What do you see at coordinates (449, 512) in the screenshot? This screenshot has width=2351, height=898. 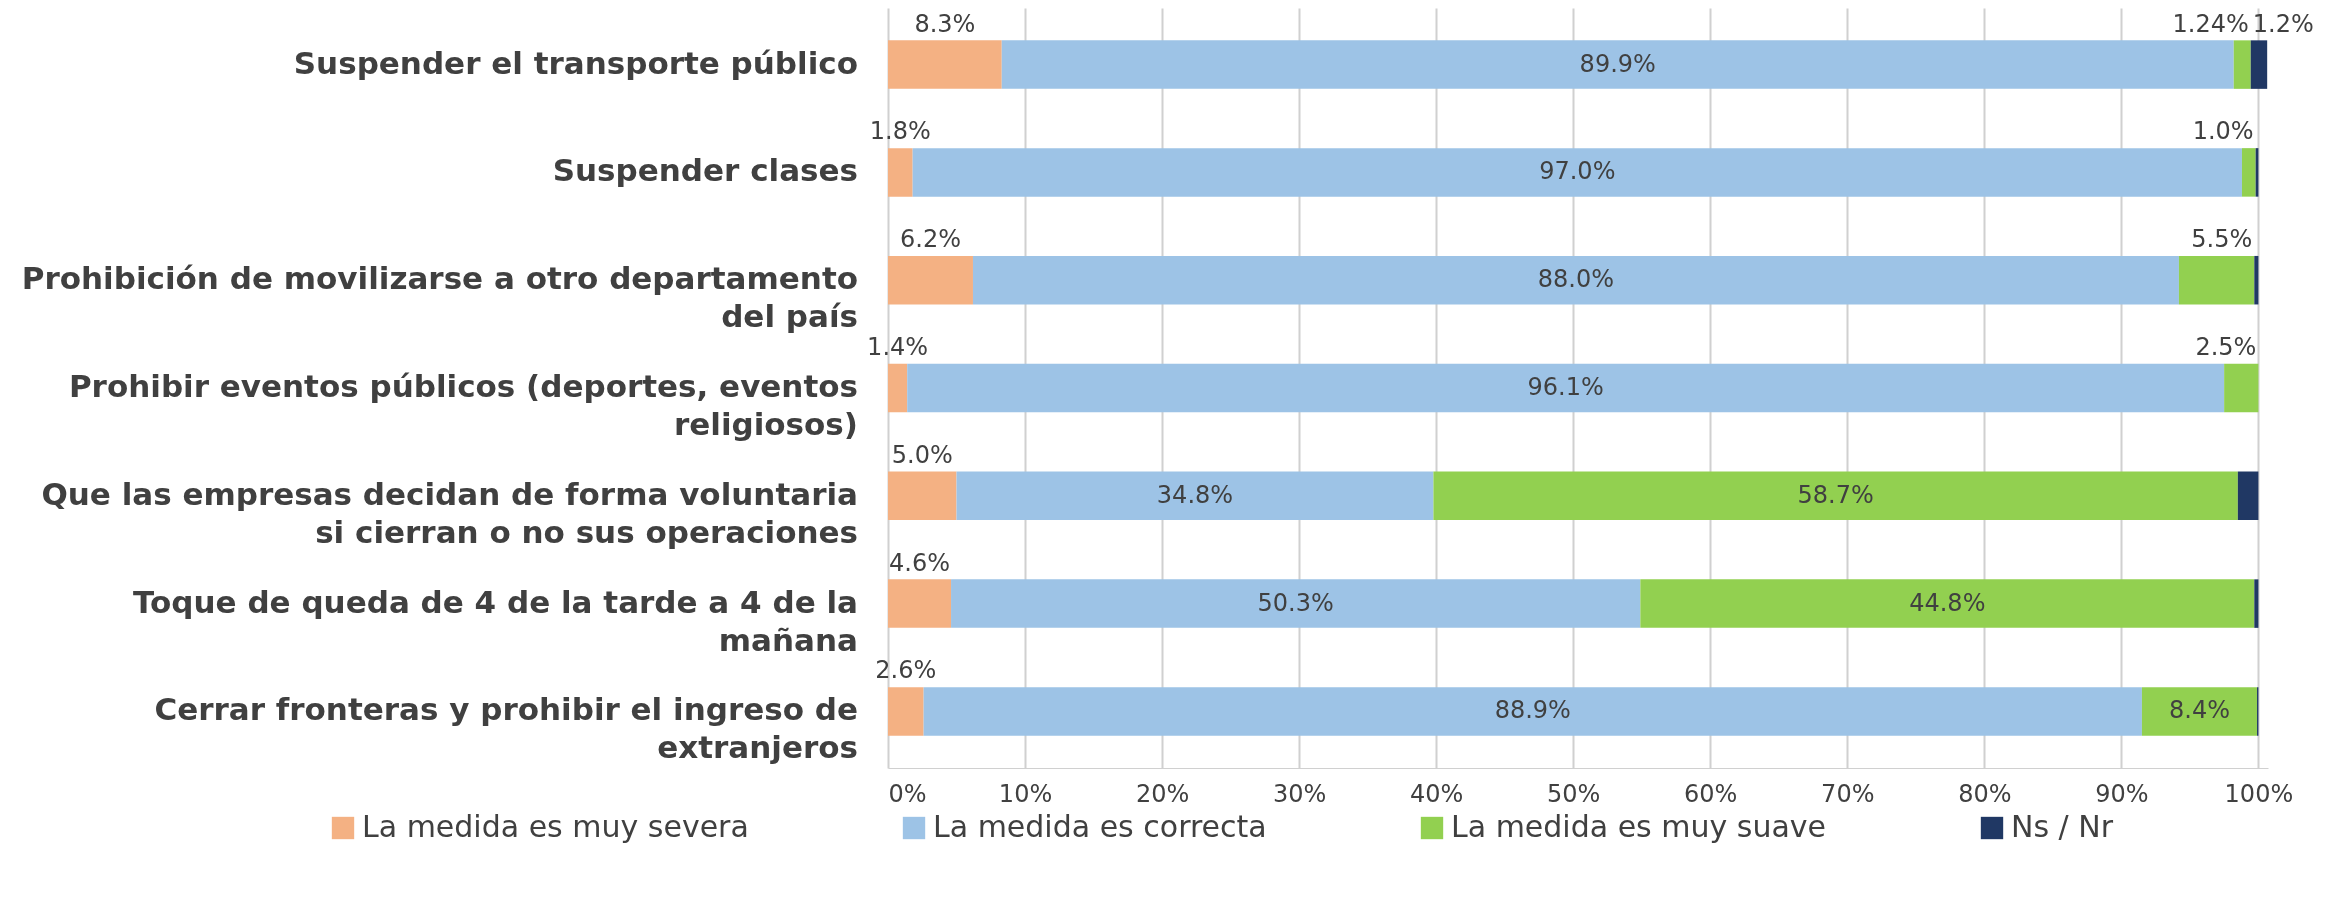 I see `y-tick-label: Que las empresas decidan de forma voluntaria si cierran o no sus operaciones` at bounding box center [449, 512].